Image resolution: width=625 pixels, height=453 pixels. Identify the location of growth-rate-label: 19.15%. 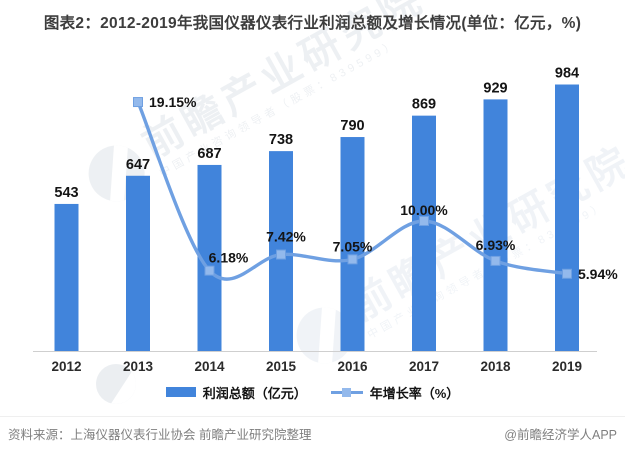
(173, 102).